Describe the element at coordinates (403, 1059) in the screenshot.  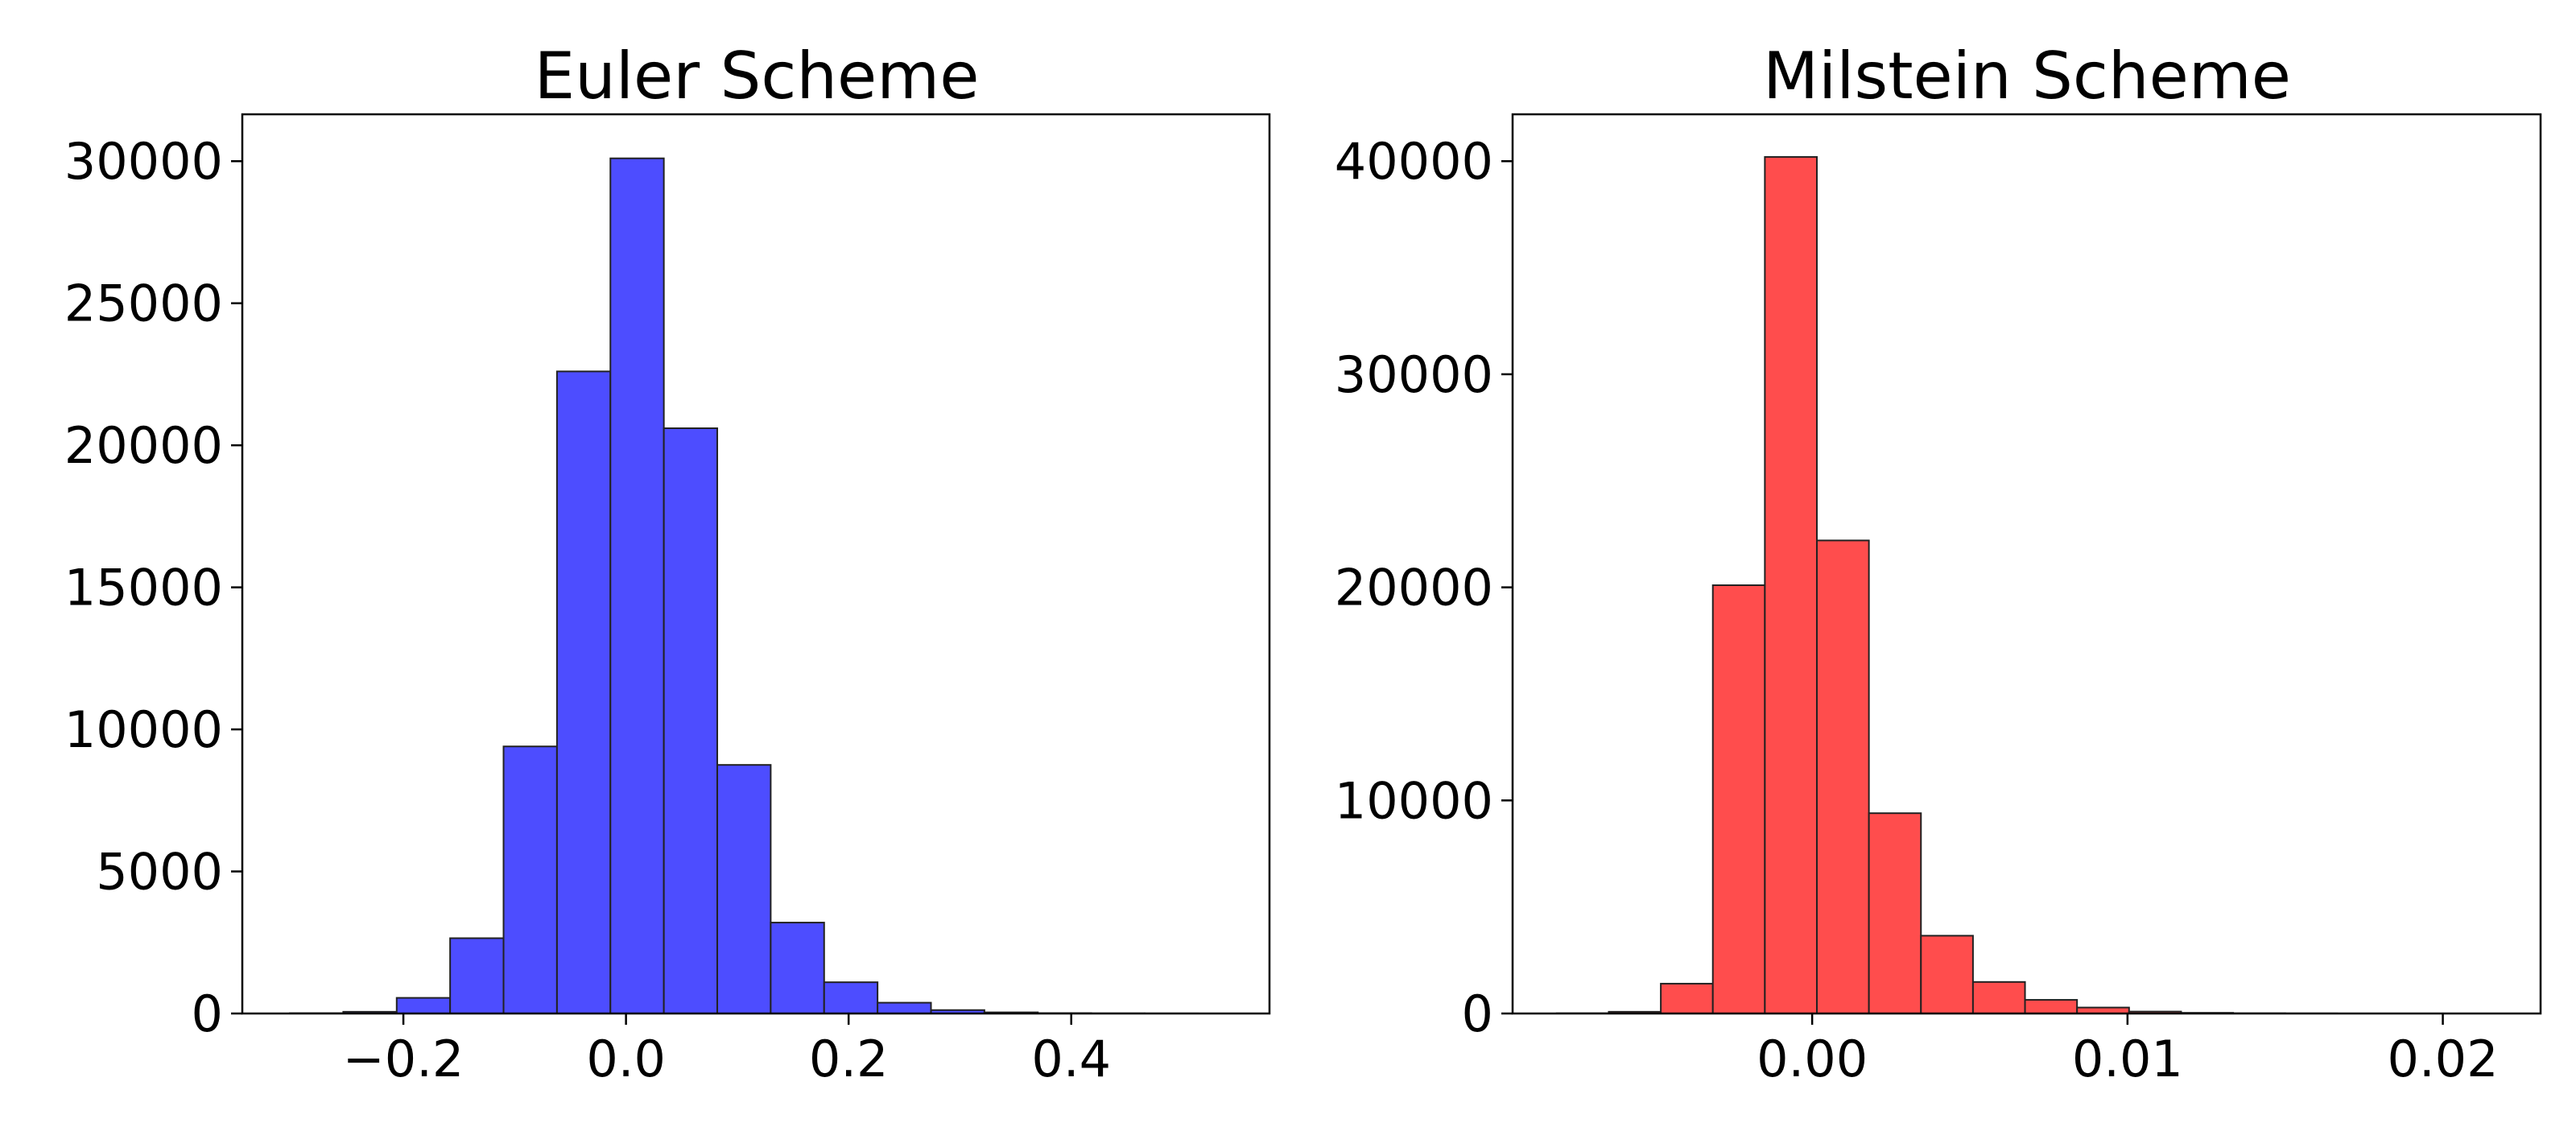
I see `euler-x-tick-label: −0.2` at that location.